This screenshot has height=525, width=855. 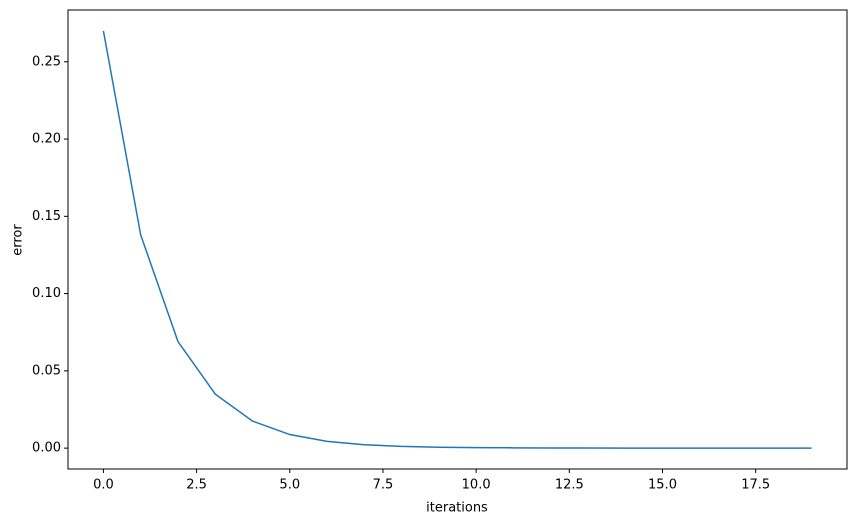 What do you see at coordinates (46, 61) in the screenshot?
I see `y-tick-label: 0.25` at bounding box center [46, 61].